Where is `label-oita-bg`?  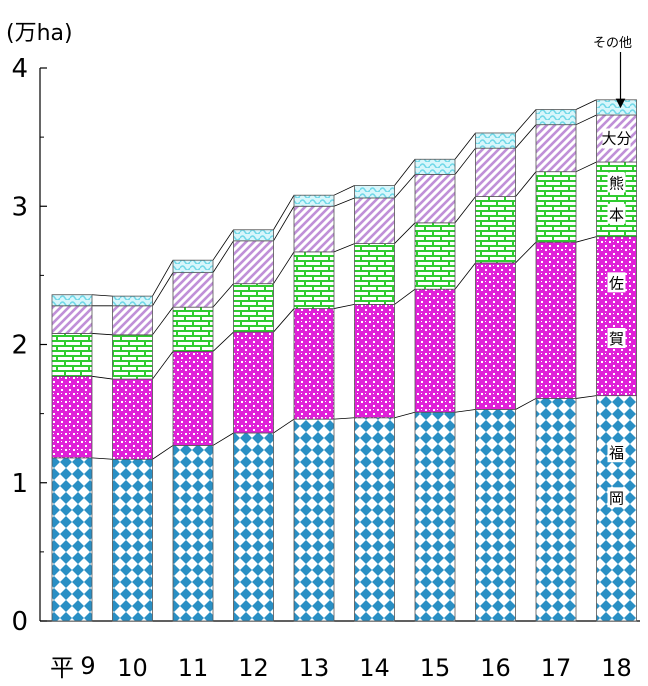
label-oita-bg is located at coordinates (616, 138).